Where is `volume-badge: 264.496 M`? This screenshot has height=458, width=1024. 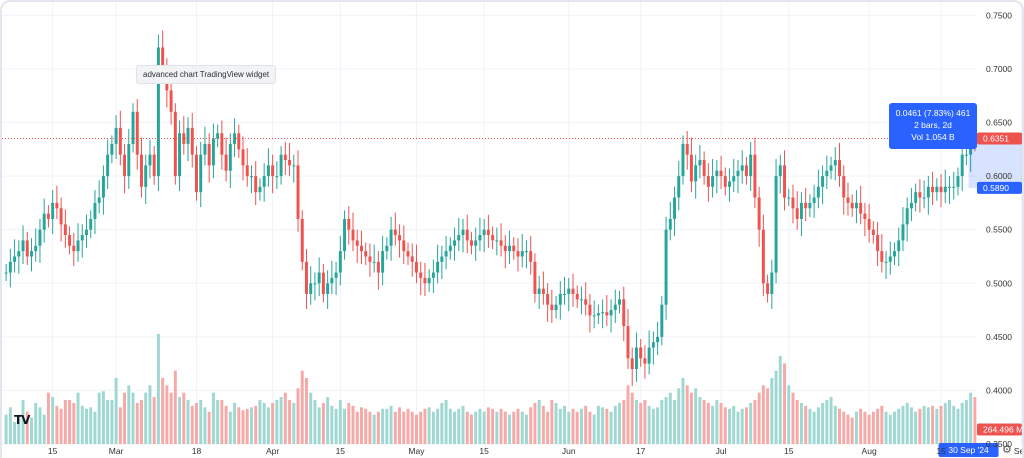
volume-badge: 264.496 M is located at coordinates (1002, 430).